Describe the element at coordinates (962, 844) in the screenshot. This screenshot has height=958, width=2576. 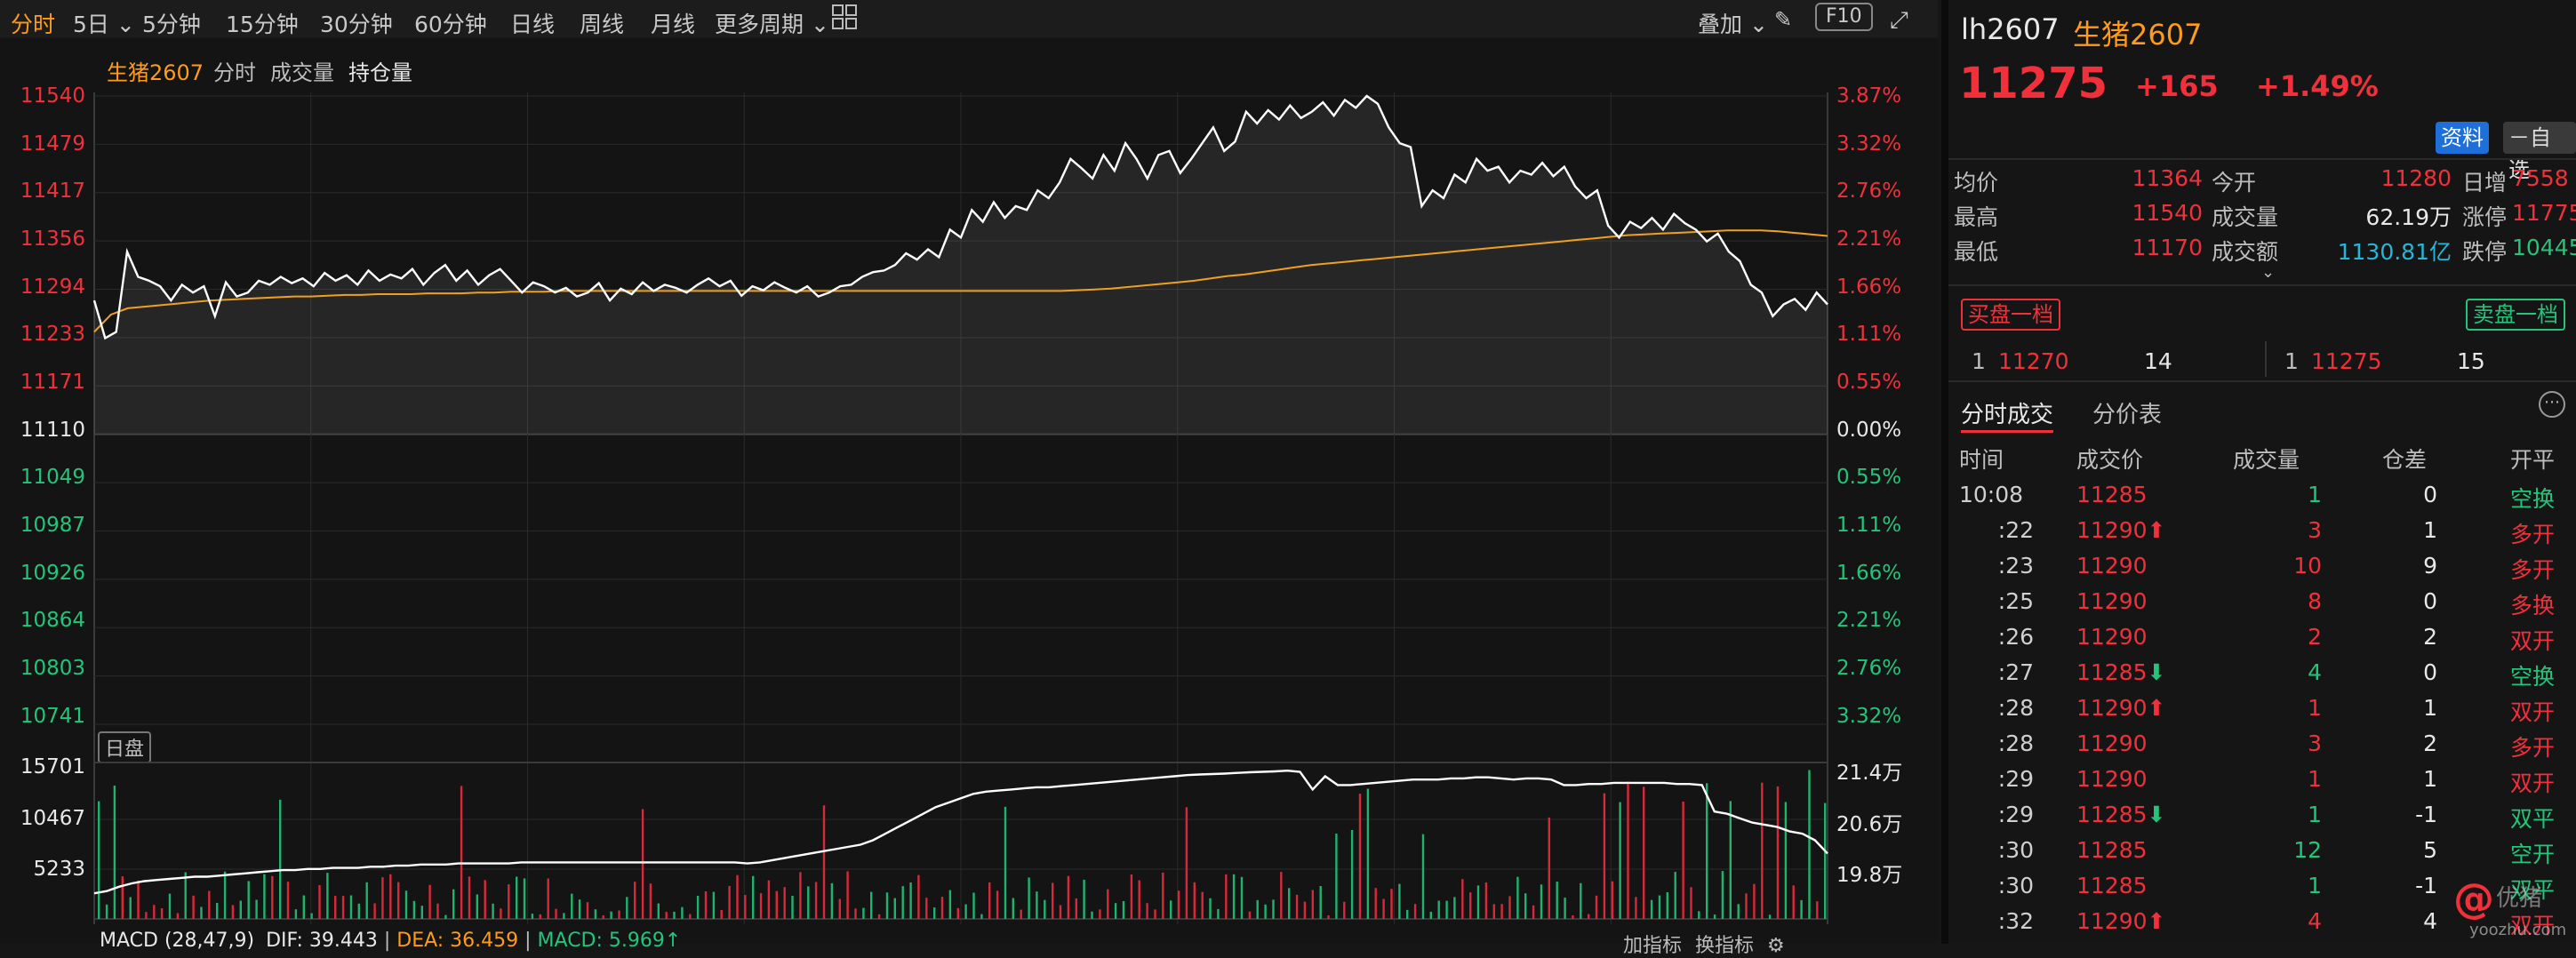
I see `volume-bars` at that location.